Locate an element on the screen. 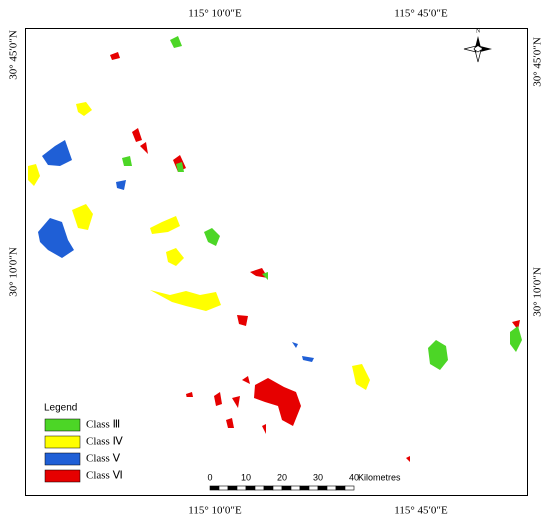 Image resolution: width=550 pixels, height=523 pixels. scale-tick-label: 10 is located at coordinates (246, 477).